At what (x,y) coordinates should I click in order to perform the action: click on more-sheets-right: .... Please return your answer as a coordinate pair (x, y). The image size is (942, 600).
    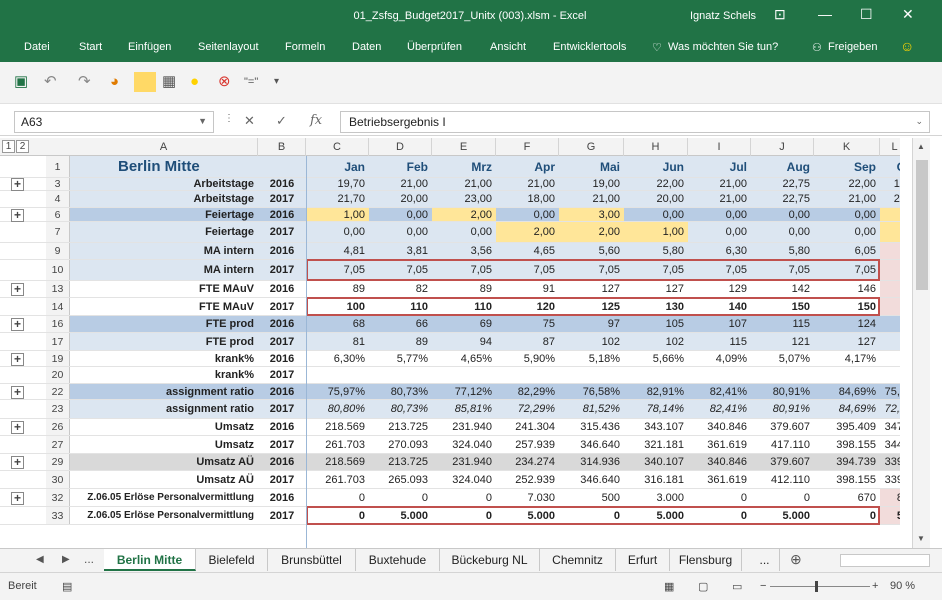
    Looking at the image, I should click on (765, 560).